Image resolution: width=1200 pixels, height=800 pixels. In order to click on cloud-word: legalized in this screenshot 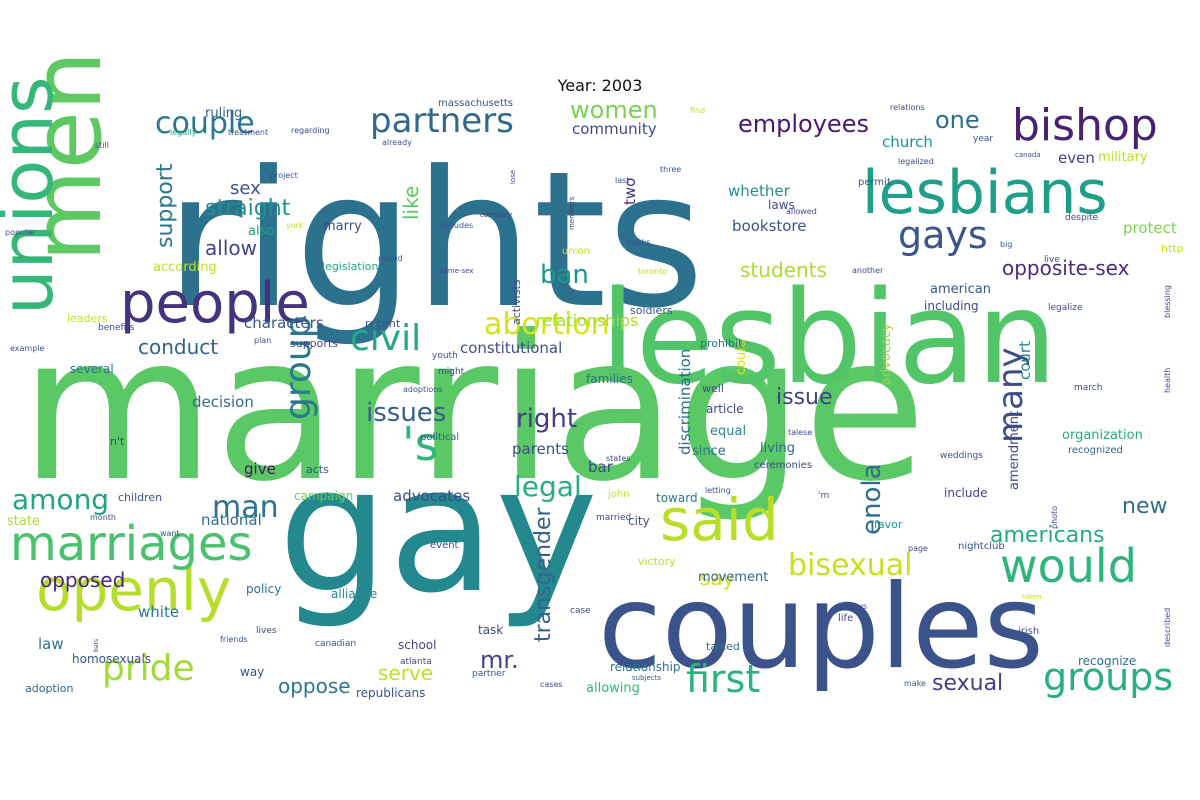, I will do `click(916, 161)`.